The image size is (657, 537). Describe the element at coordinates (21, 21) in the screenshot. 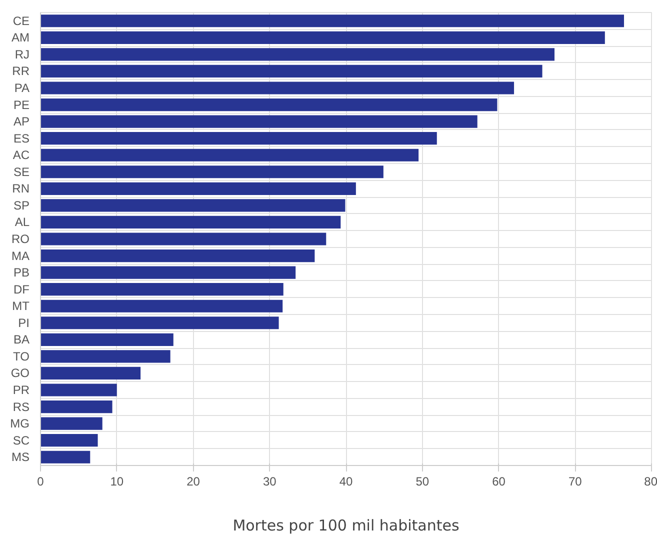

I see `y-tick-label: CE` at that location.